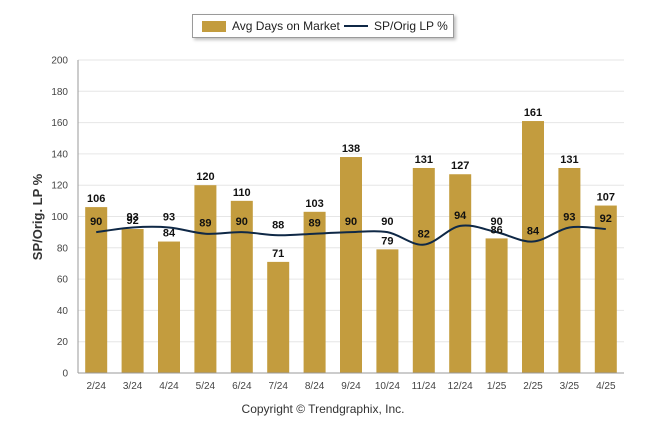  I want to click on legend-line-label: SP/Orig LP %, so click(411, 26).